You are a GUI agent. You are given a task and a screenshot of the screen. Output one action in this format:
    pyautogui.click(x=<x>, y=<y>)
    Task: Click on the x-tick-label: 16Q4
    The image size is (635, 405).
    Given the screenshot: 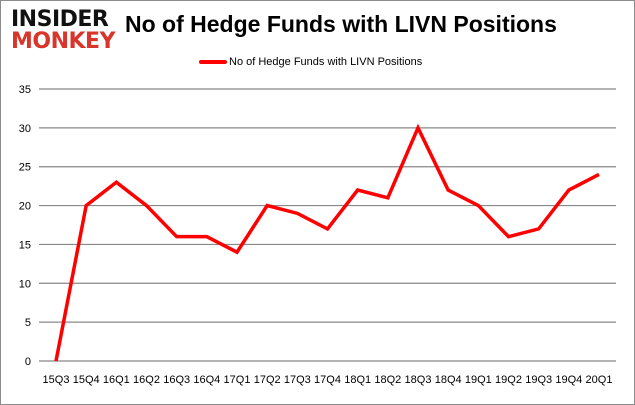 What is the action you would take?
    pyautogui.click(x=206, y=380)
    